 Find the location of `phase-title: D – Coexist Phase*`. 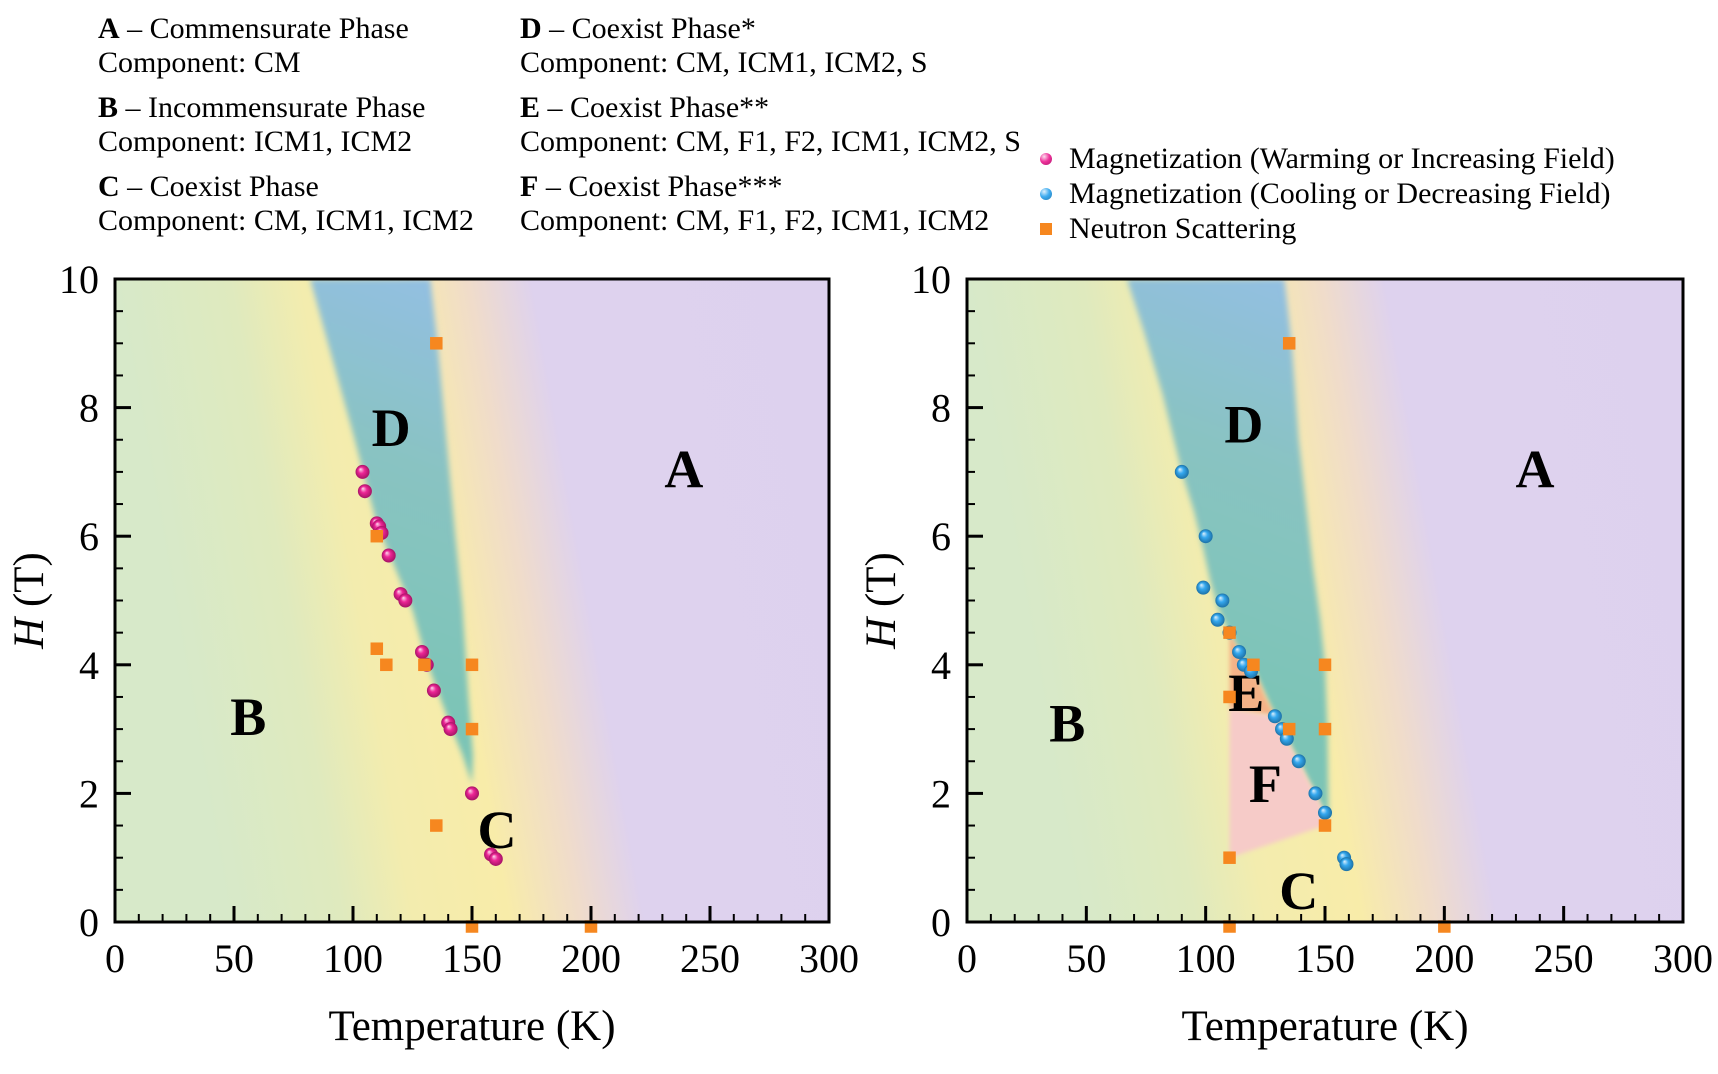

phase-title: D – Coexist Phase* is located at coordinates (770, 29).